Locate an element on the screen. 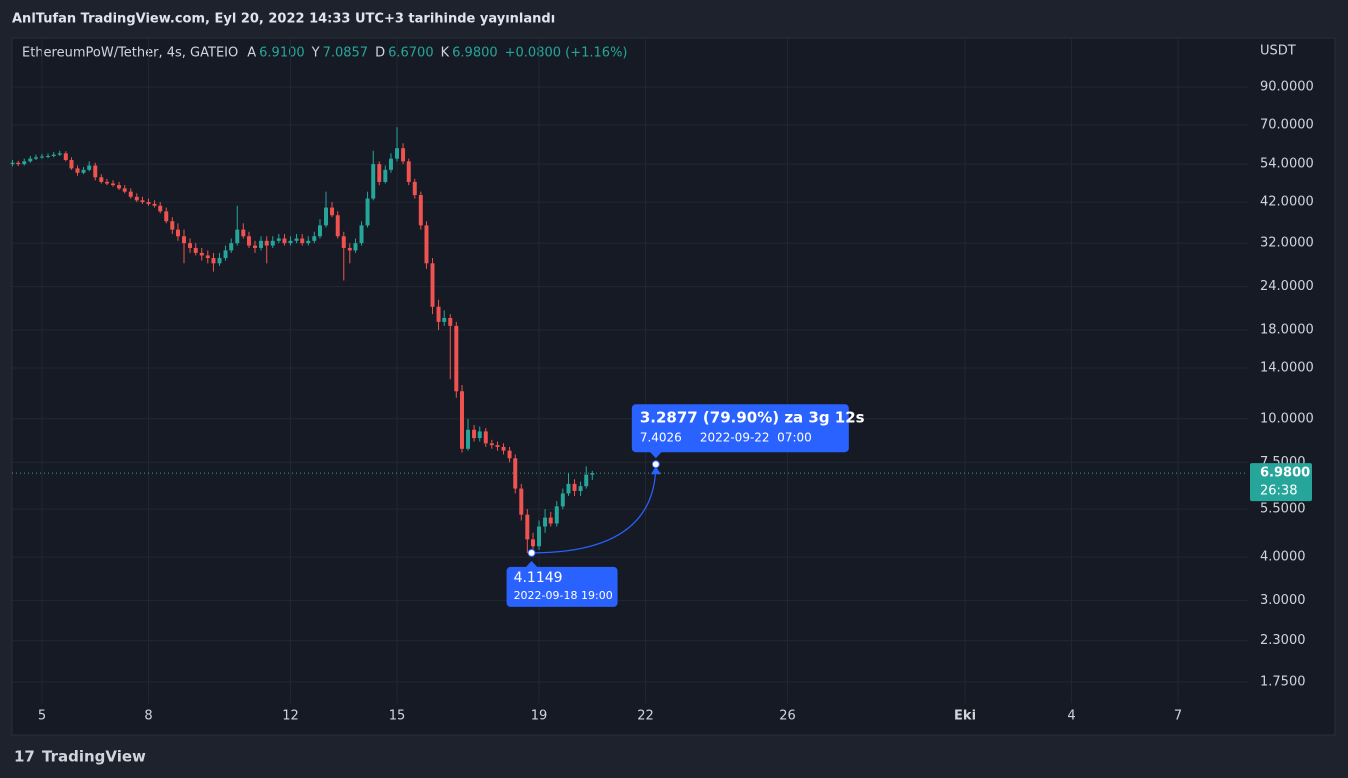 This screenshot has height=778, width=1348. y-tick-label: 3.0000 is located at coordinates (1283, 600).